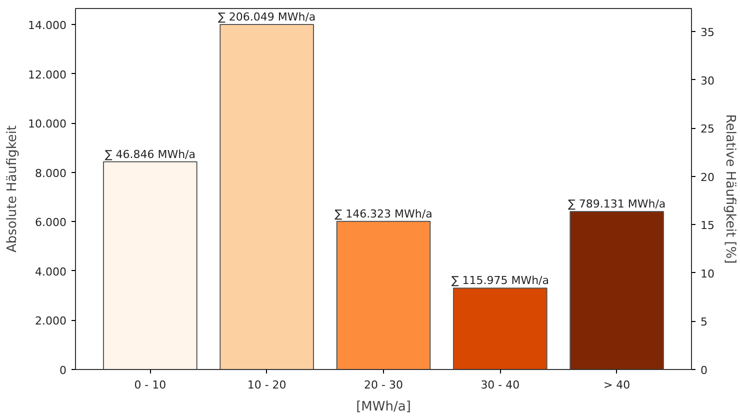 Image resolution: width=740 pixels, height=417 pixels. I want to click on y2-tick-label: 10, so click(707, 273).